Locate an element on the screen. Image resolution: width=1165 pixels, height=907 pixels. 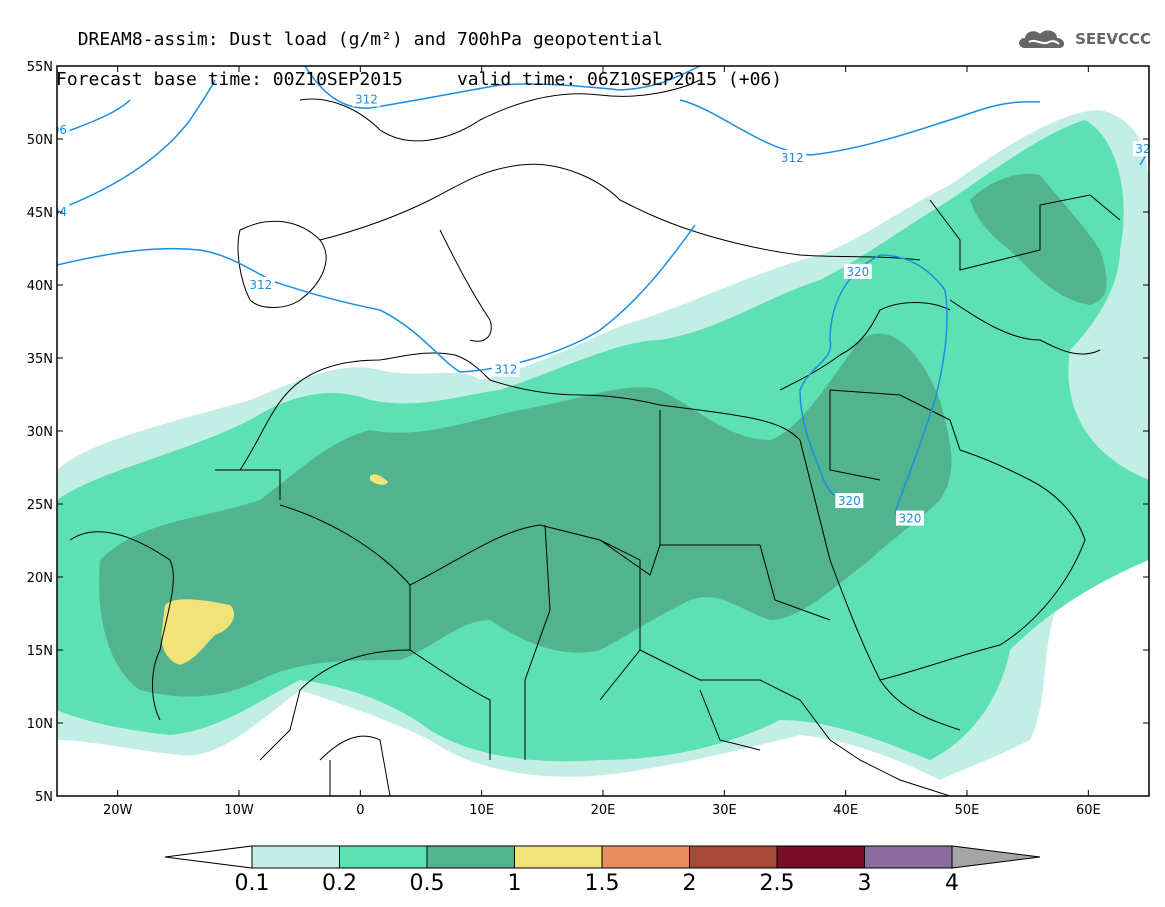
lon-tick-label: 60E is located at coordinates (1088, 810).